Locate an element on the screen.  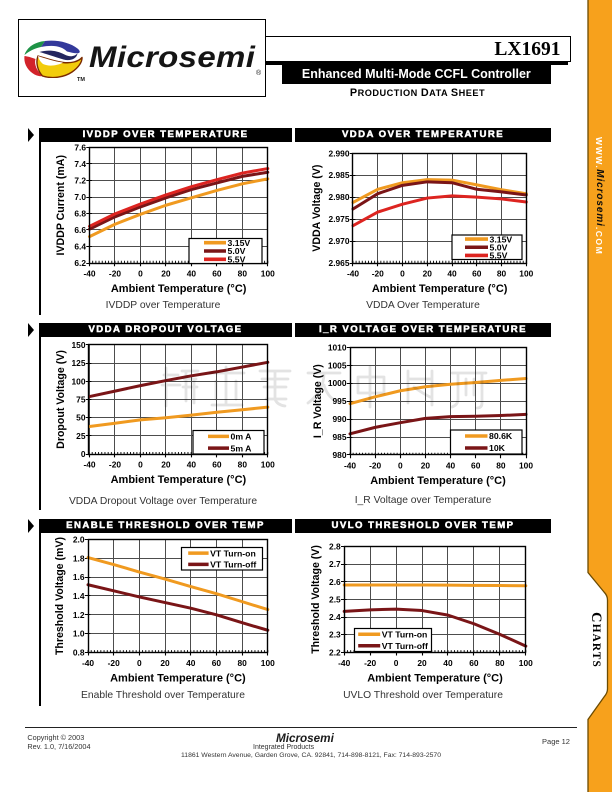
svg-text: 0.8 is located at coordinates (79, 652).